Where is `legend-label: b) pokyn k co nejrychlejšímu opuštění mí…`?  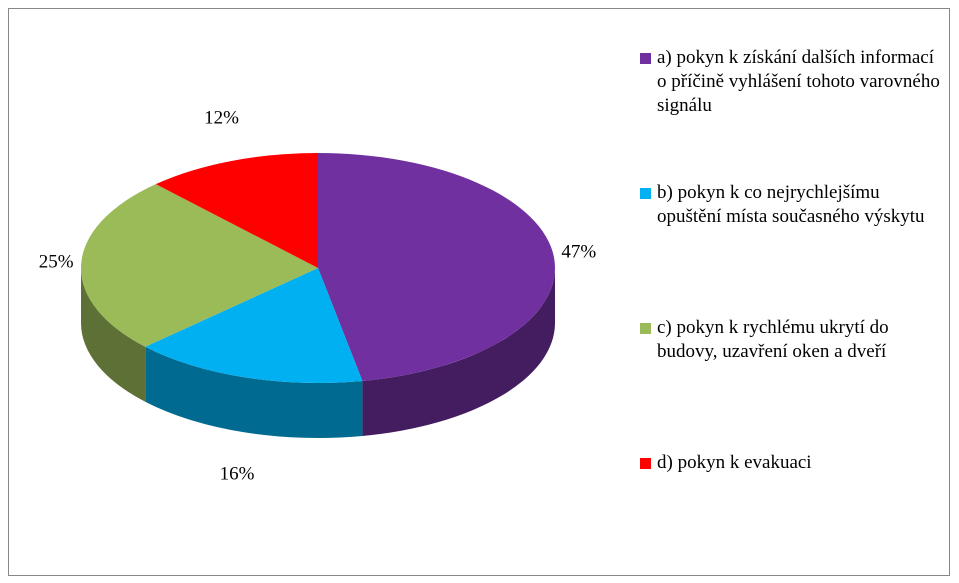 legend-label: b) pokyn k co nejrychlejšímu opuštění mí… is located at coordinates (791, 204).